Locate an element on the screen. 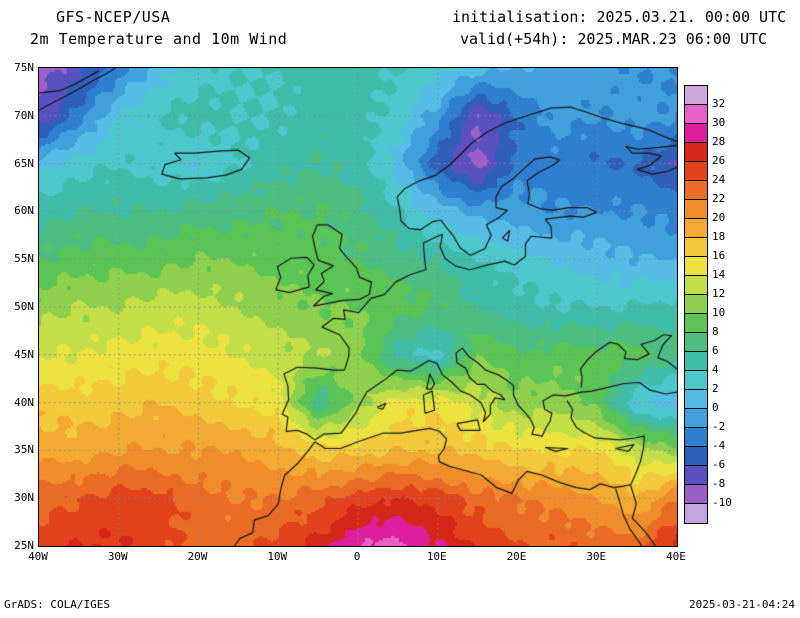 The height and width of the screenshot is (618, 800). colorbar-tick-label: 4 is located at coordinates (715, 369).